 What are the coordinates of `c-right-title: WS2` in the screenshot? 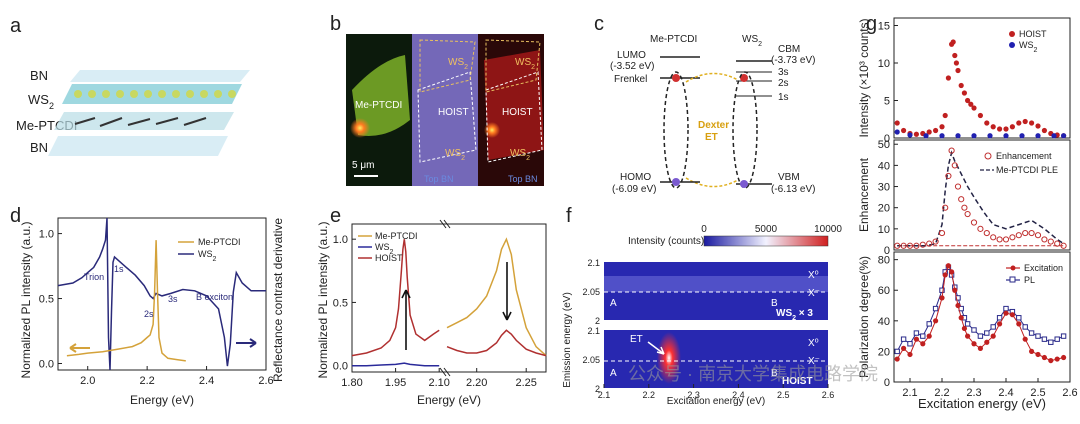 It's located at (752, 41).